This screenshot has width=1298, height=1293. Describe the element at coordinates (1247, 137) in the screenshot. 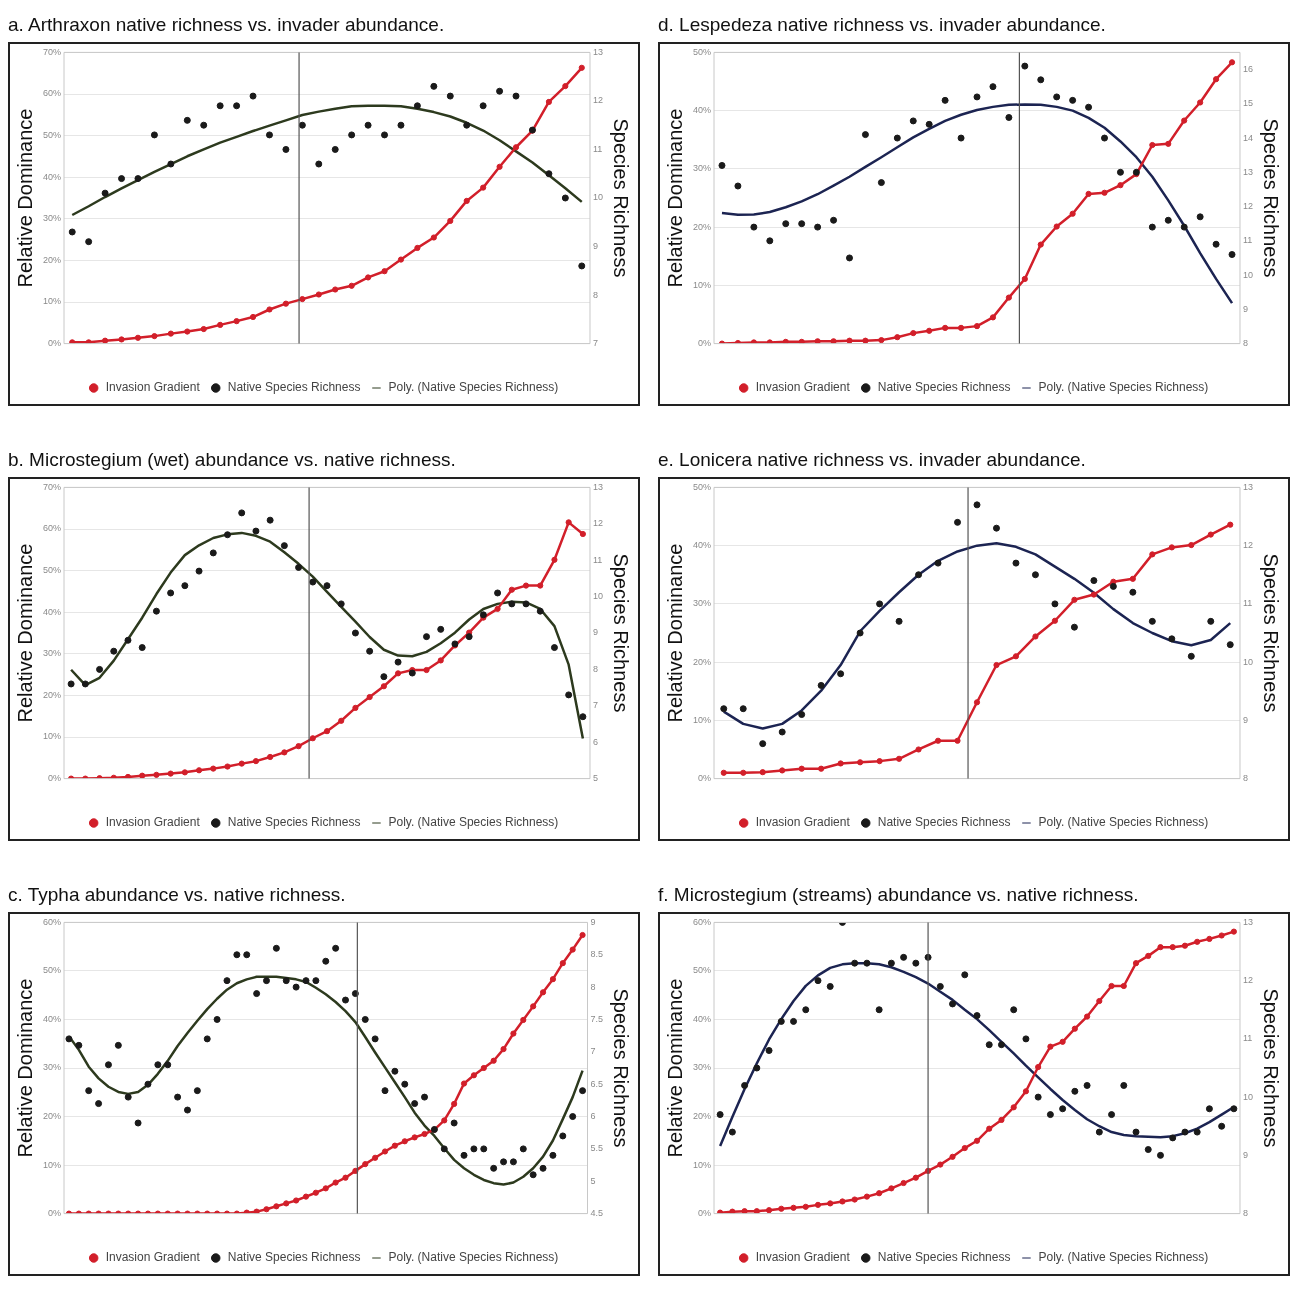

I see `y2-tick-label: 14` at that location.